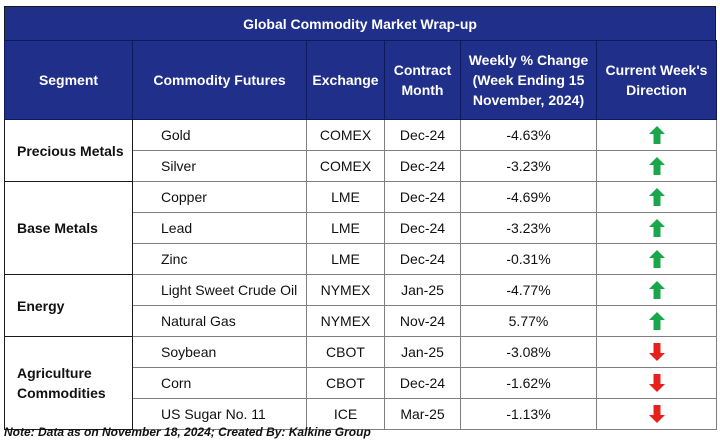  Describe the element at coordinates (528, 135) in the screenshot. I see `weekly-change-cell: -4.63%` at that location.